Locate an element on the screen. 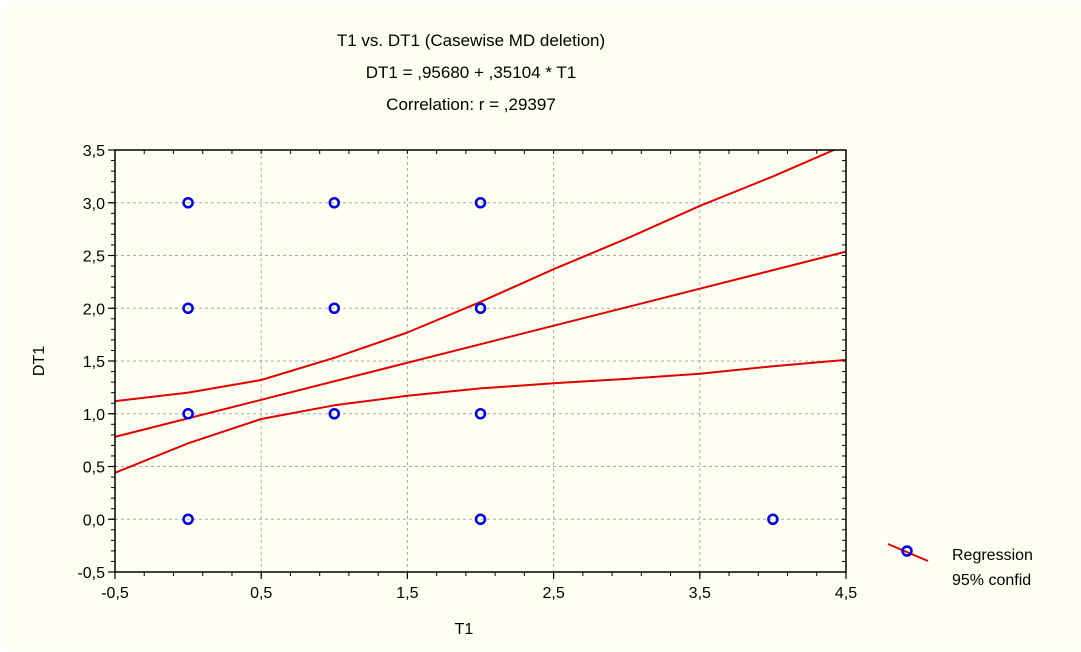  y-axis-label: DT1 is located at coordinates (39, 361).